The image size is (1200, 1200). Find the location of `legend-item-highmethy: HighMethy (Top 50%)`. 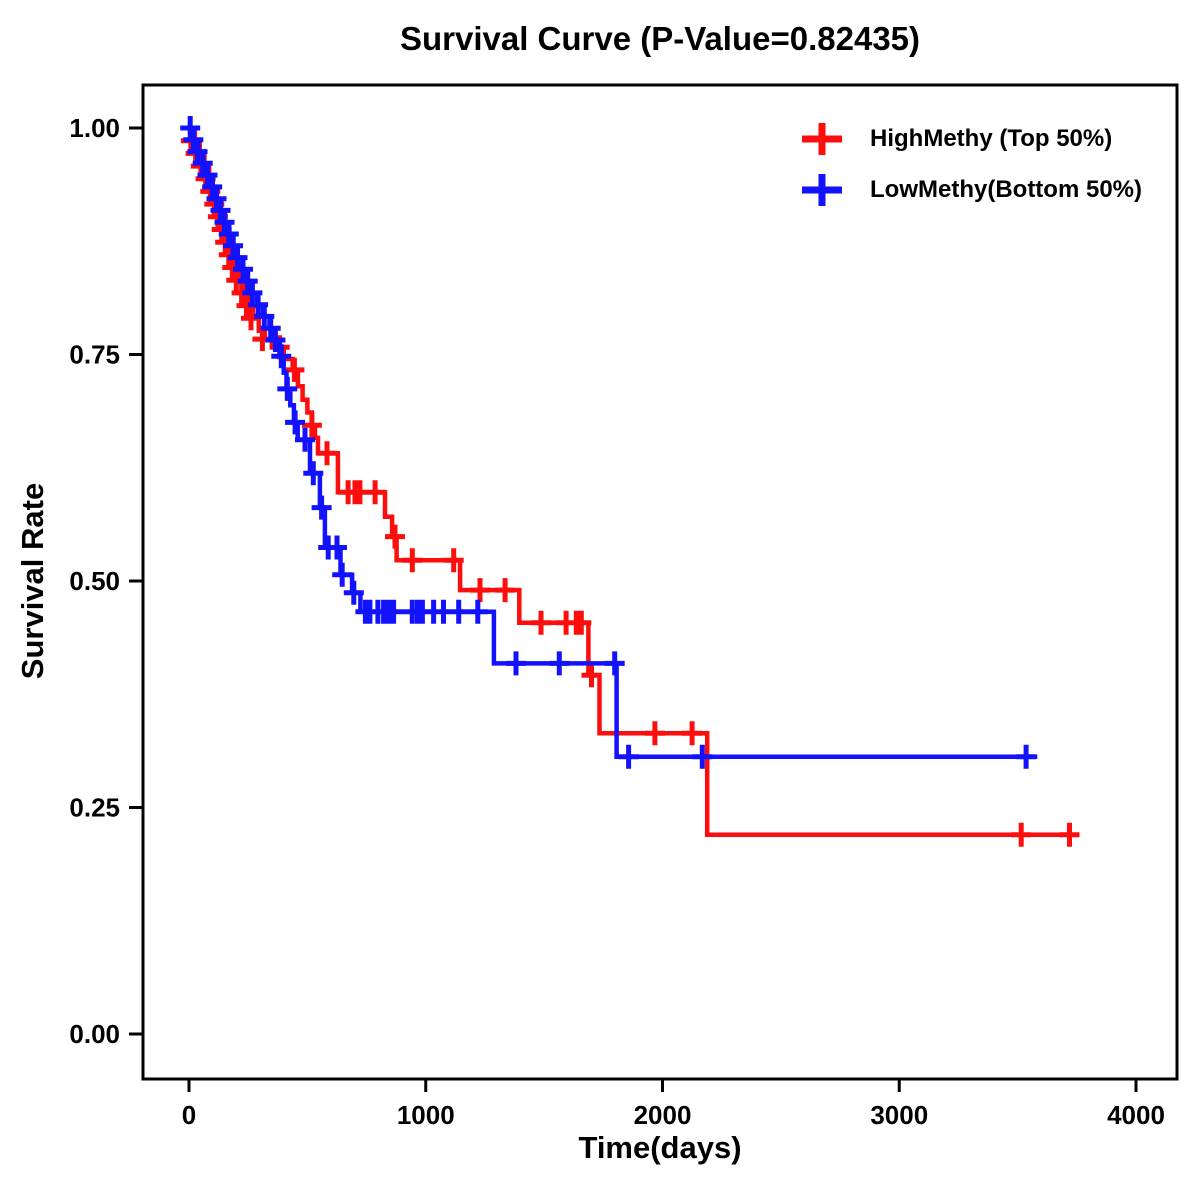

legend-item-highmethy: HighMethy (Top 50%) is located at coordinates (956, 139).